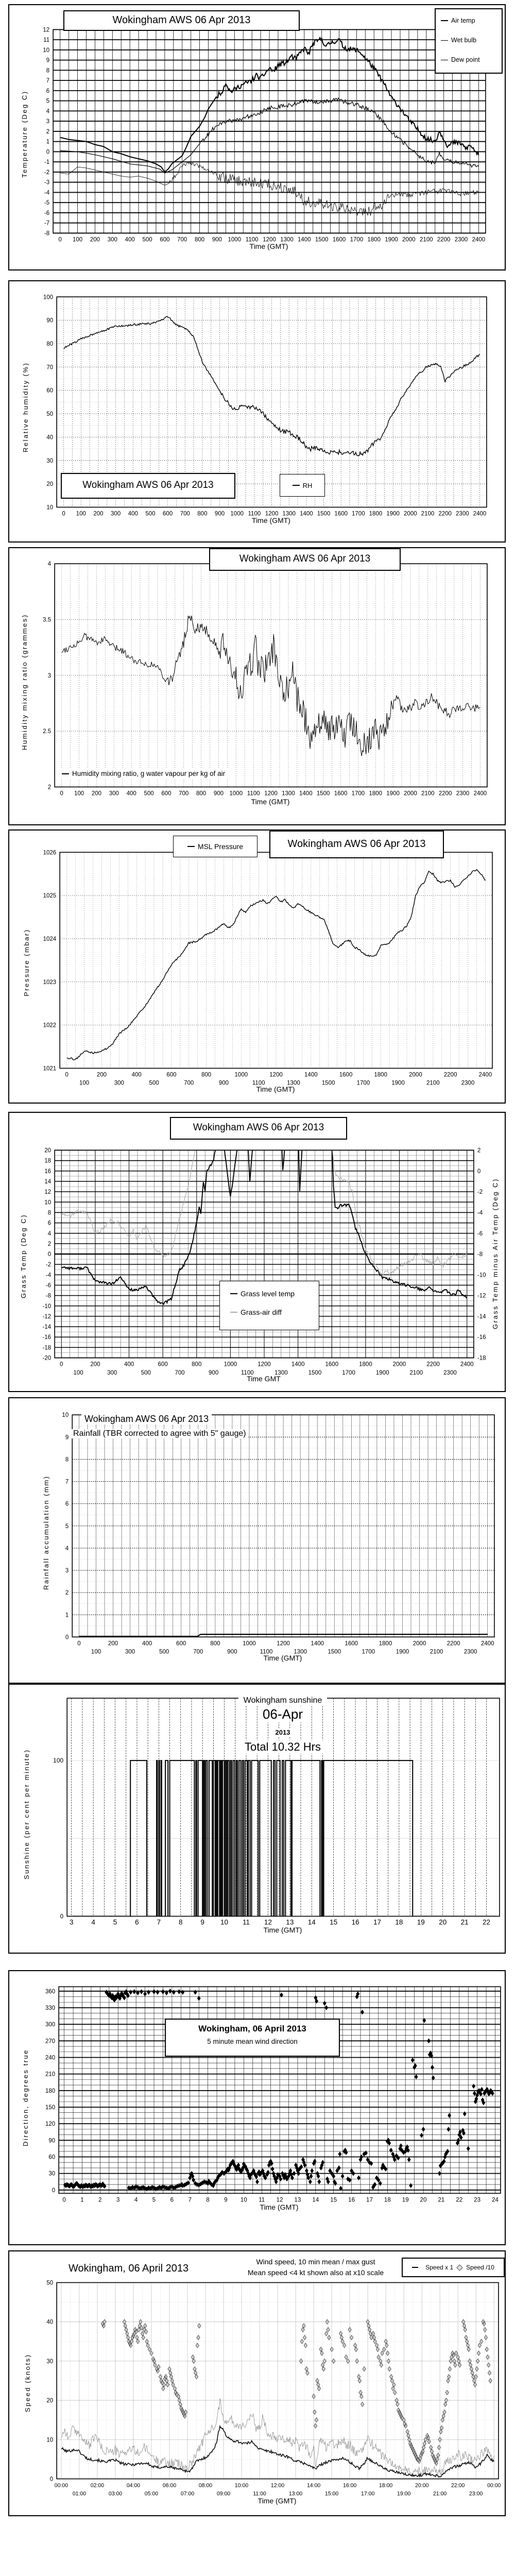 This screenshot has height=2576, width=515. I want to click on svg-text: 21, so click(441, 2200).